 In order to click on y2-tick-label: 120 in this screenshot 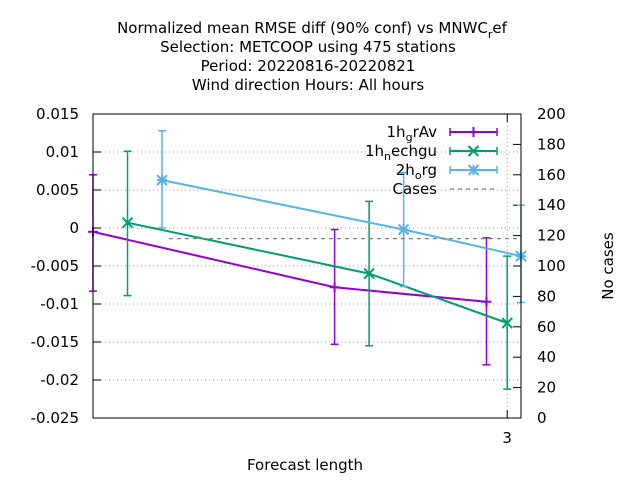, I will do `click(551, 236)`.